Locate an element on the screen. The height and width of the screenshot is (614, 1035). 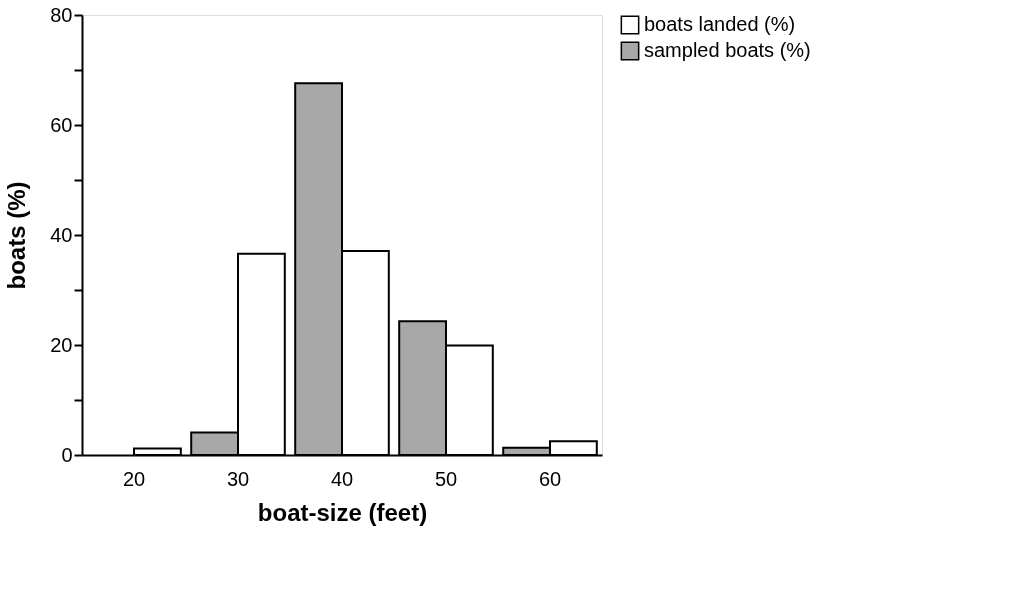
legend-label: sampled boats (%) is located at coordinates (727, 50).